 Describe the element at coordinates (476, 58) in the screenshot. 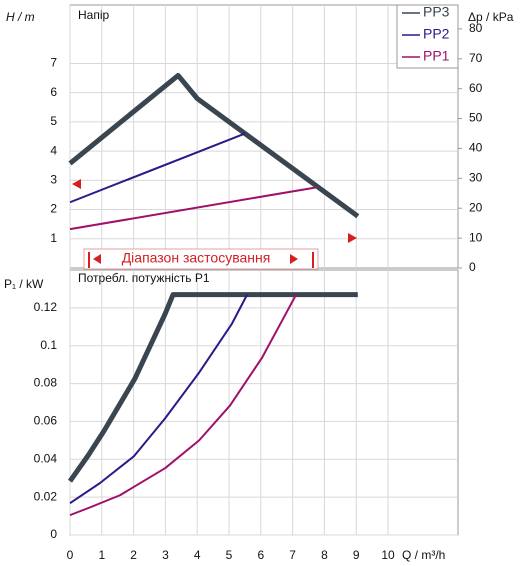

I see `y2-tick-label: 70` at that location.